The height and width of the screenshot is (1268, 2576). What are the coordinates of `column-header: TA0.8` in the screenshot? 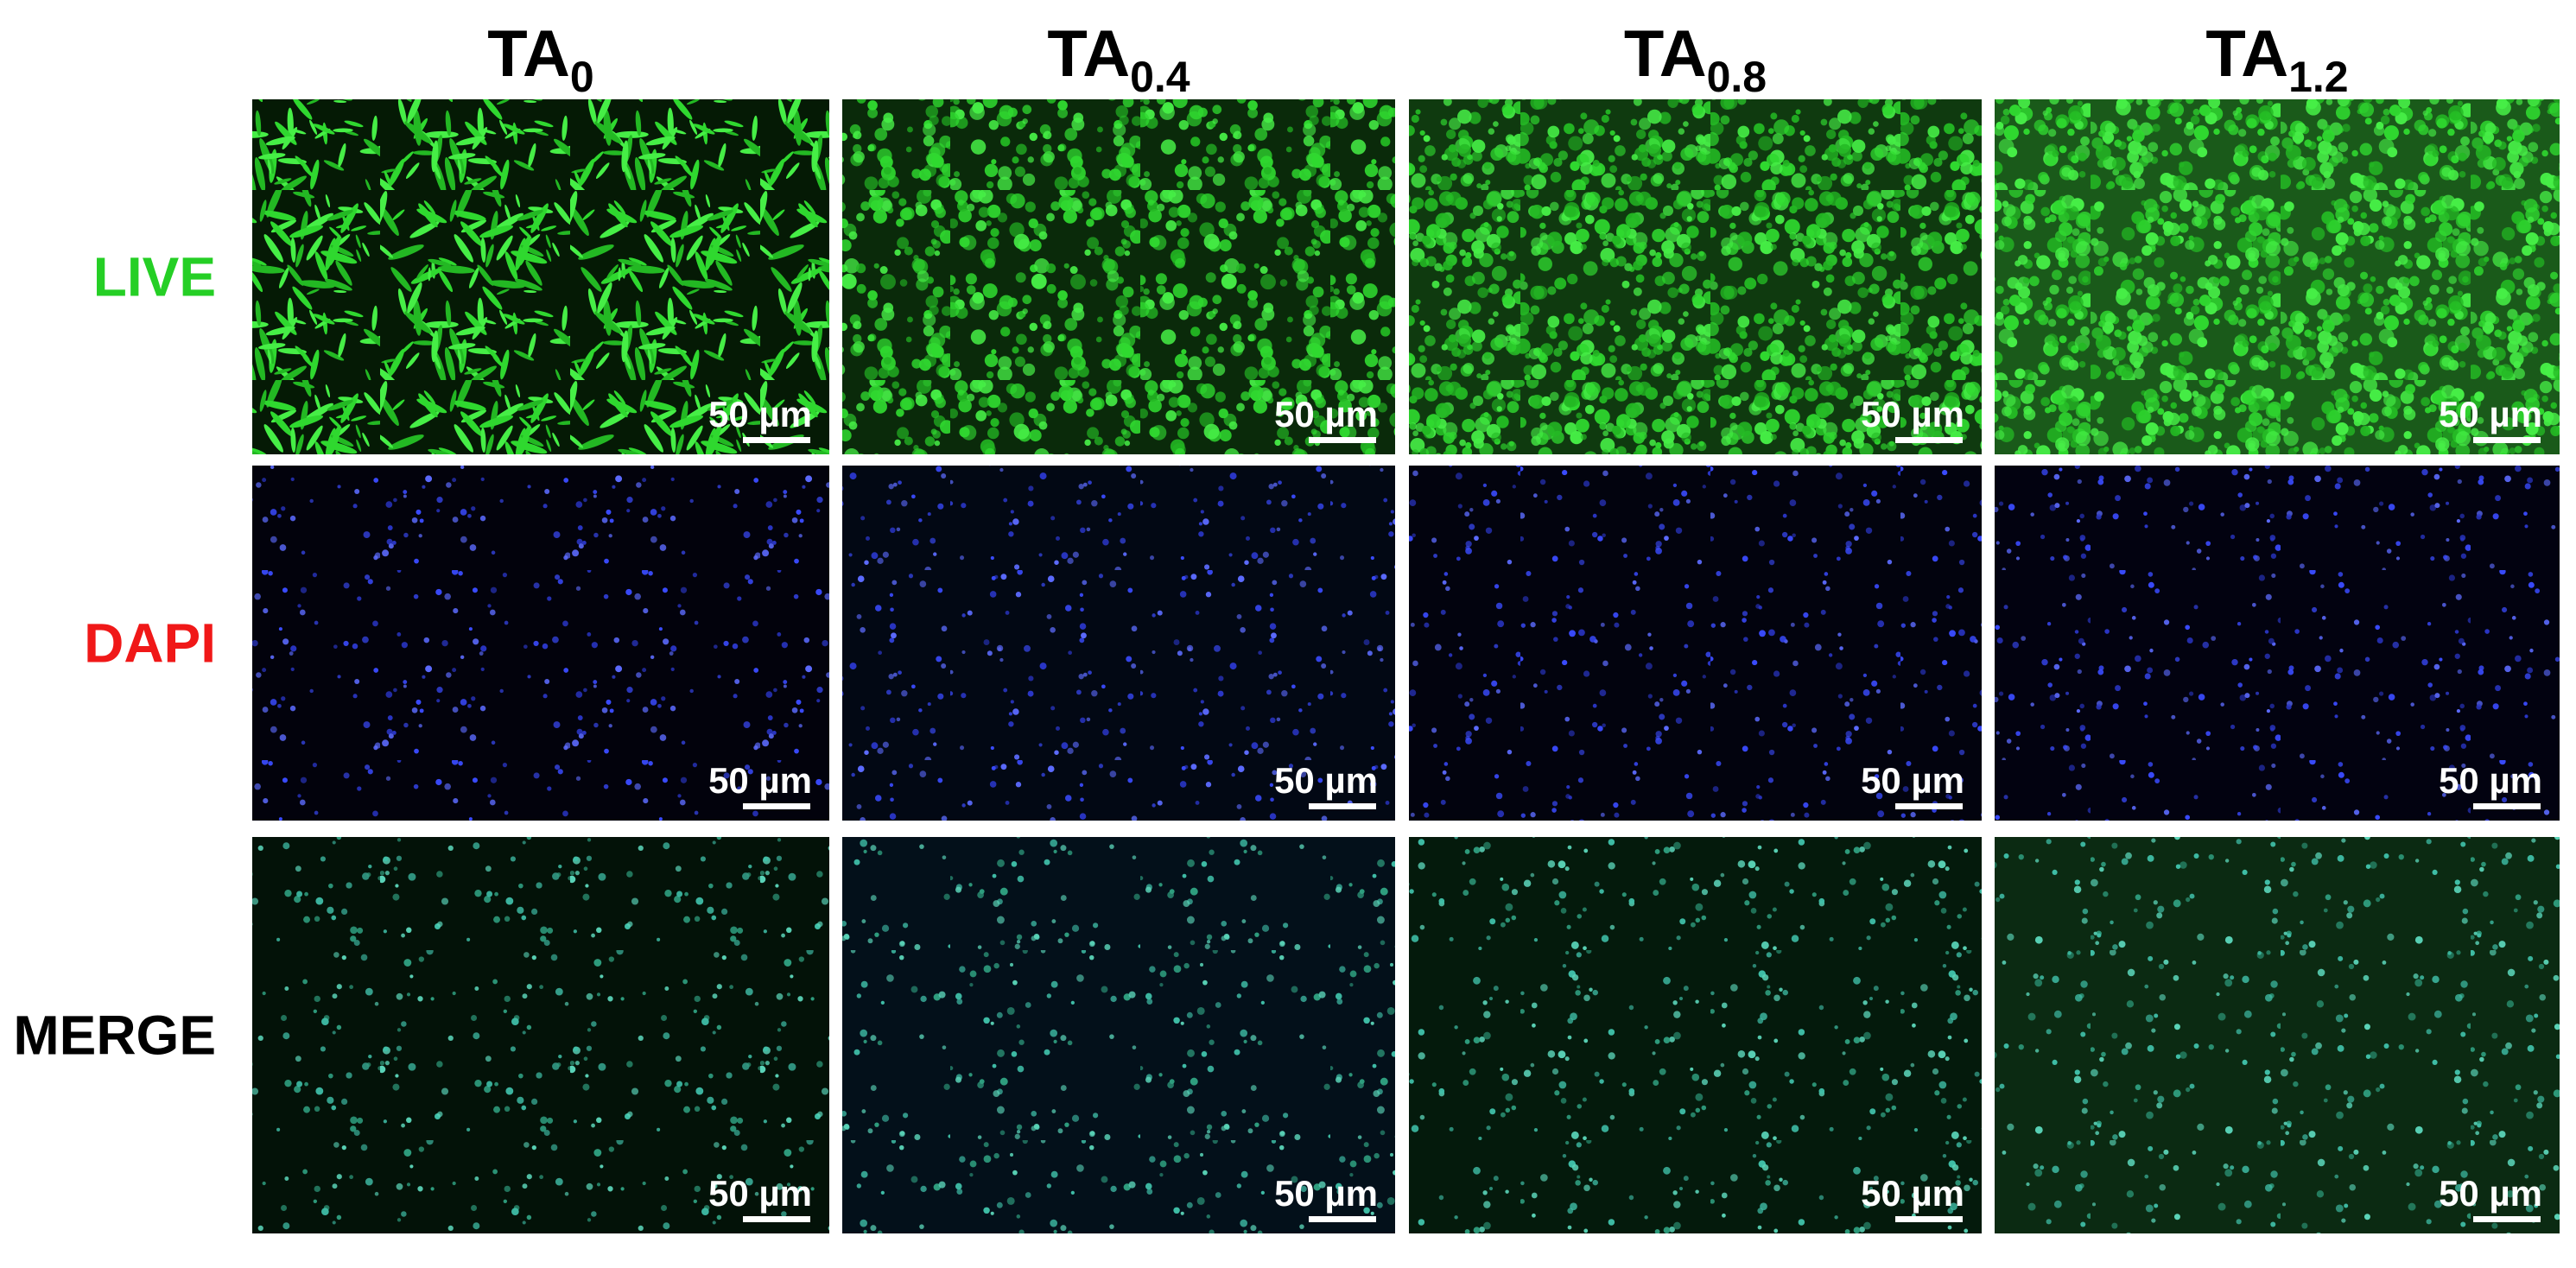 It's located at (1695, 59).